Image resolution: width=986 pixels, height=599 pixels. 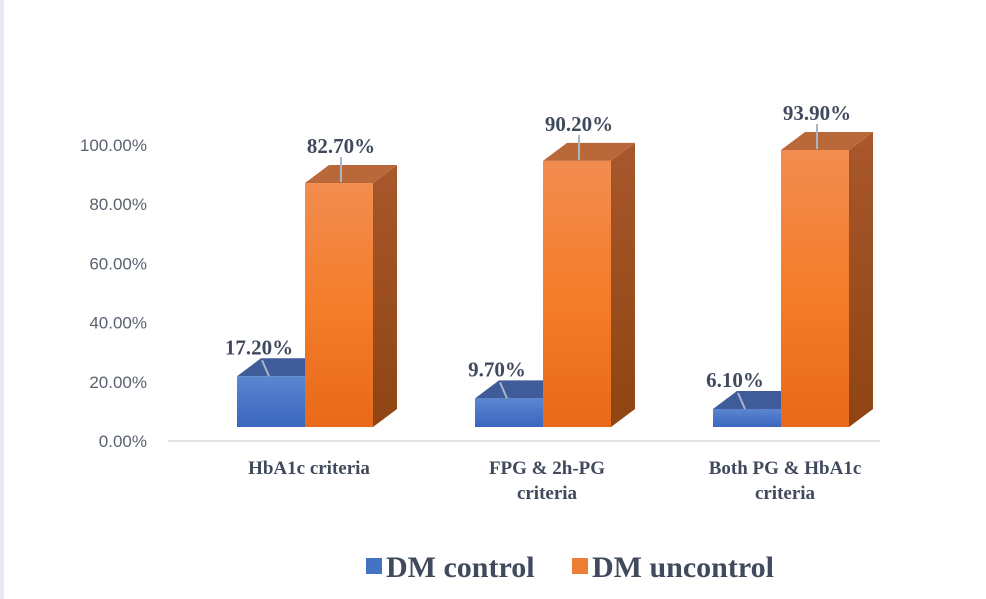 I want to click on y-tick-label: 60.00%, so click(x=118, y=263).